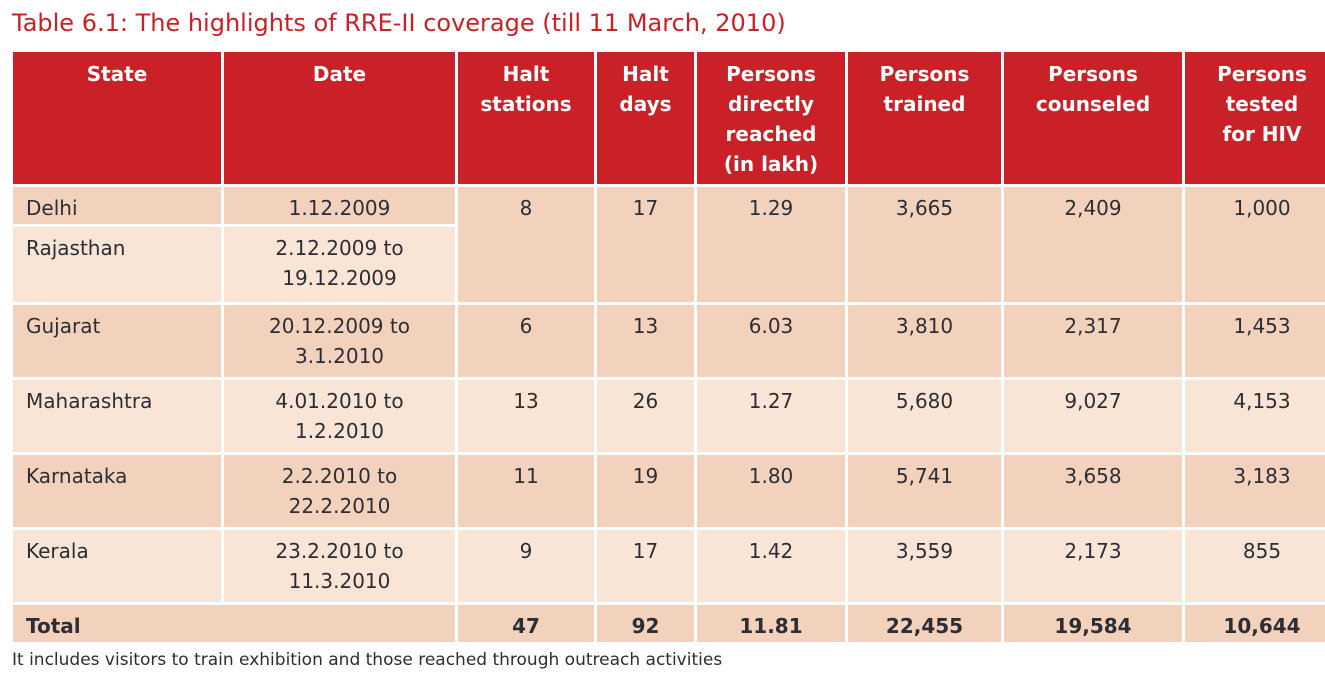  I want to click on persons-trained-cell: 5,741, so click(924, 491).